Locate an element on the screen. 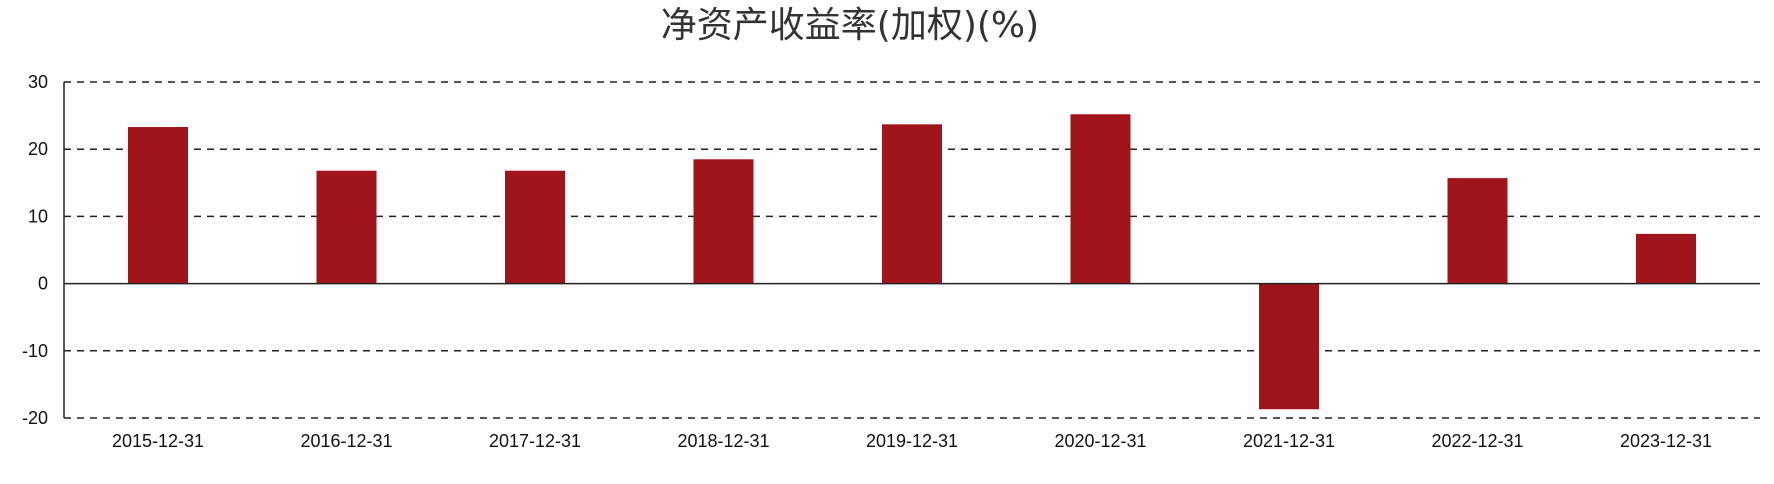  x-tick-label: 2020-12-31 is located at coordinates (1100, 441).